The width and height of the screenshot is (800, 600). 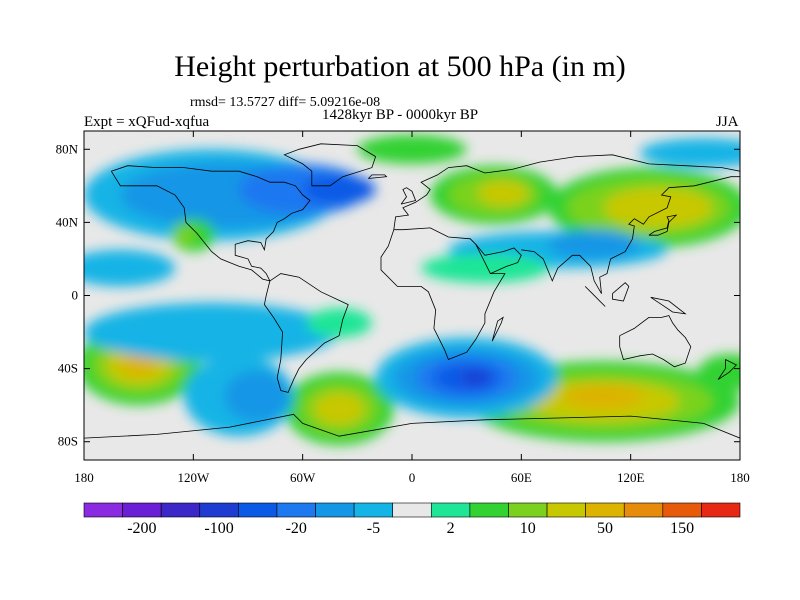 I want to click on lat-tick-label: 40S, so click(x=68, y=368).